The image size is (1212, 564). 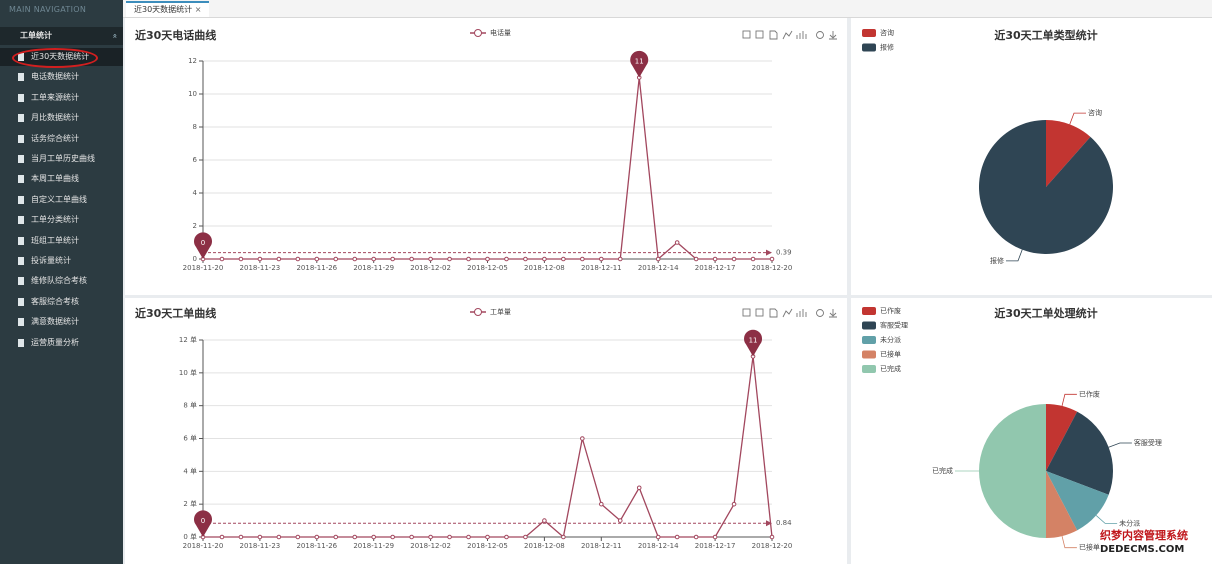 I want to click on slice-label: 已作废, so click(x=1089, y=393).